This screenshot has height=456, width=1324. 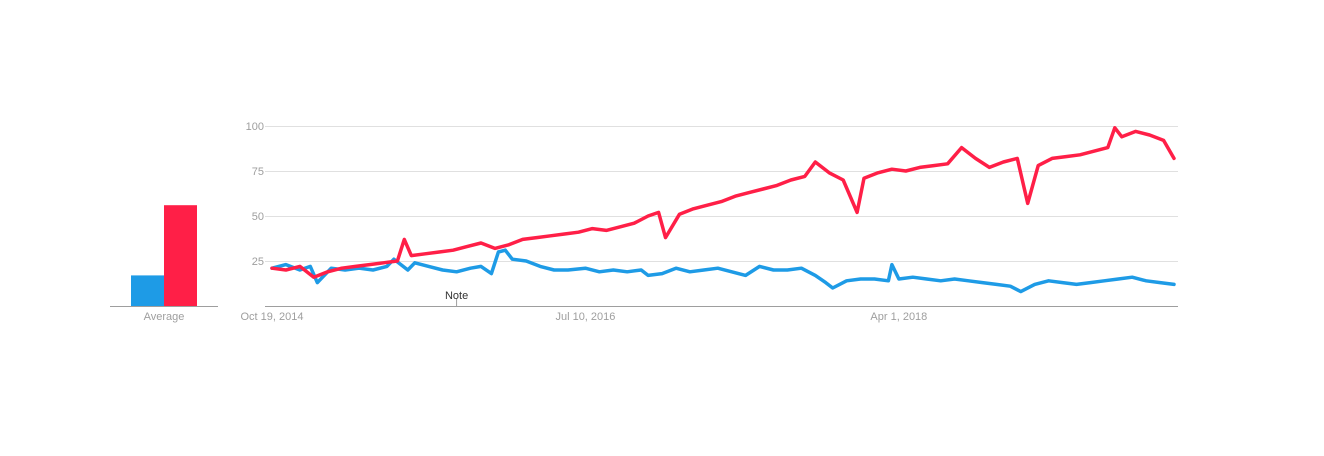 I want to click on annotation-label-1: Note, so click(x=456, y=296).